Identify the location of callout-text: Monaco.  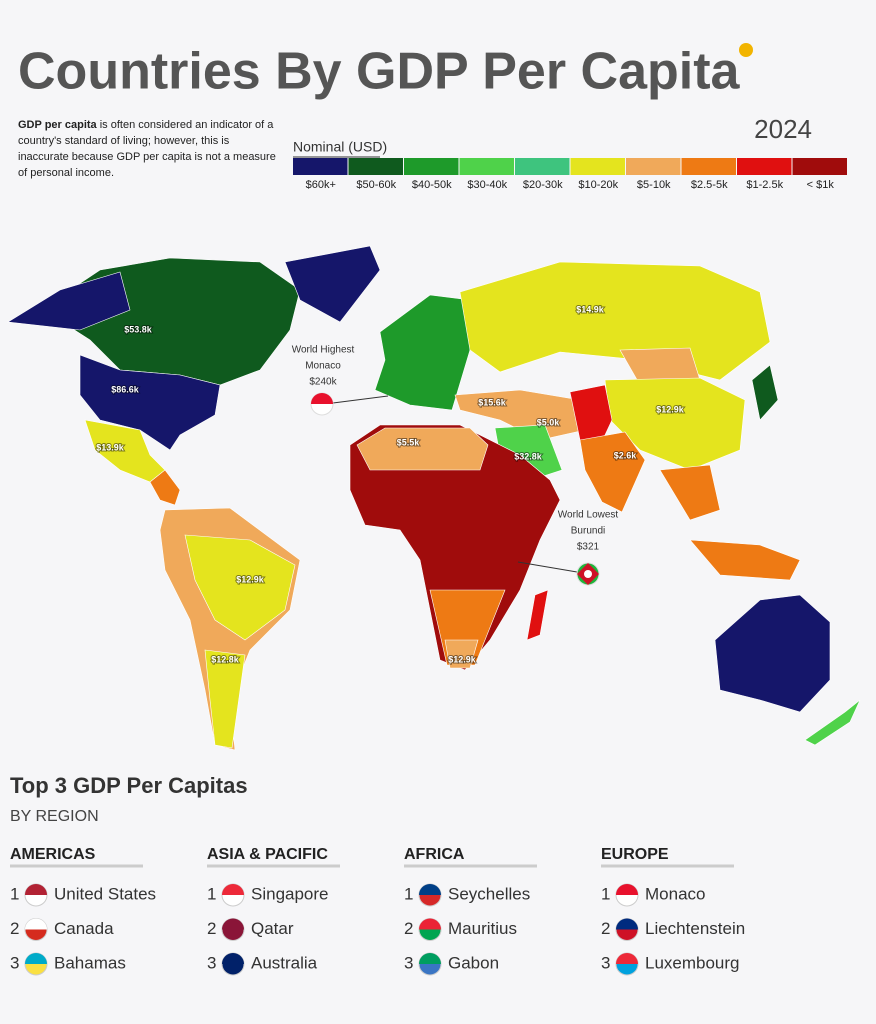
(323, 366).